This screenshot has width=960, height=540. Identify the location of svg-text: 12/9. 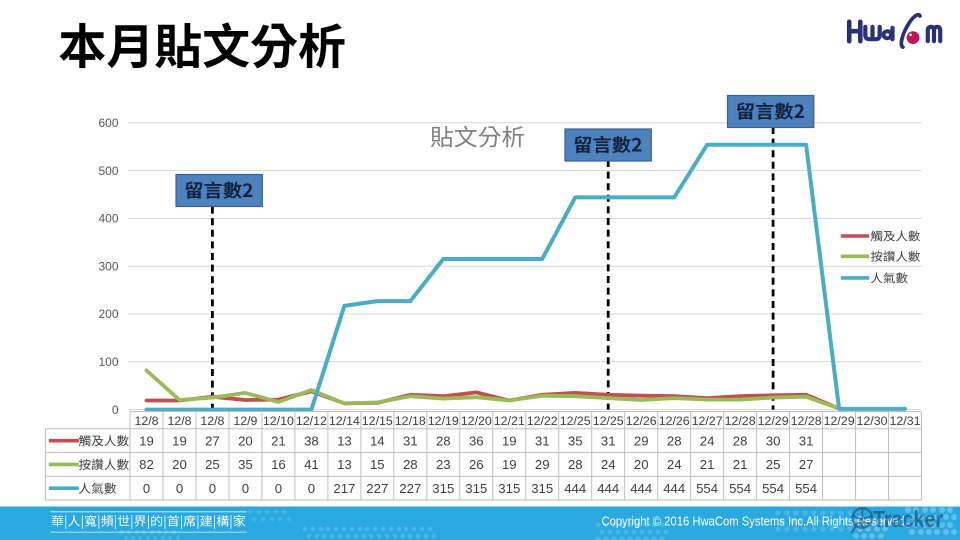
(245, 421).